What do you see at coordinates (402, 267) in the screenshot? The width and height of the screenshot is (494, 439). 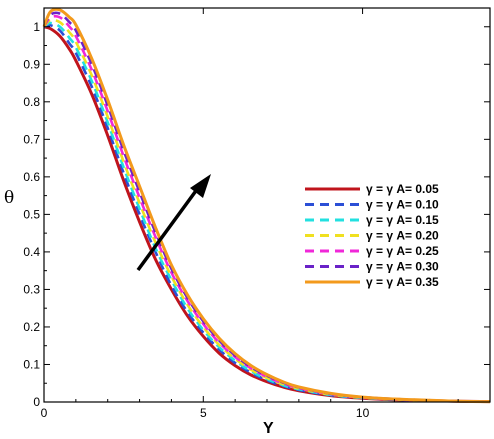 I see `legend-label-6: γ = γ A= 0.30` at bounding box center [402, 267].